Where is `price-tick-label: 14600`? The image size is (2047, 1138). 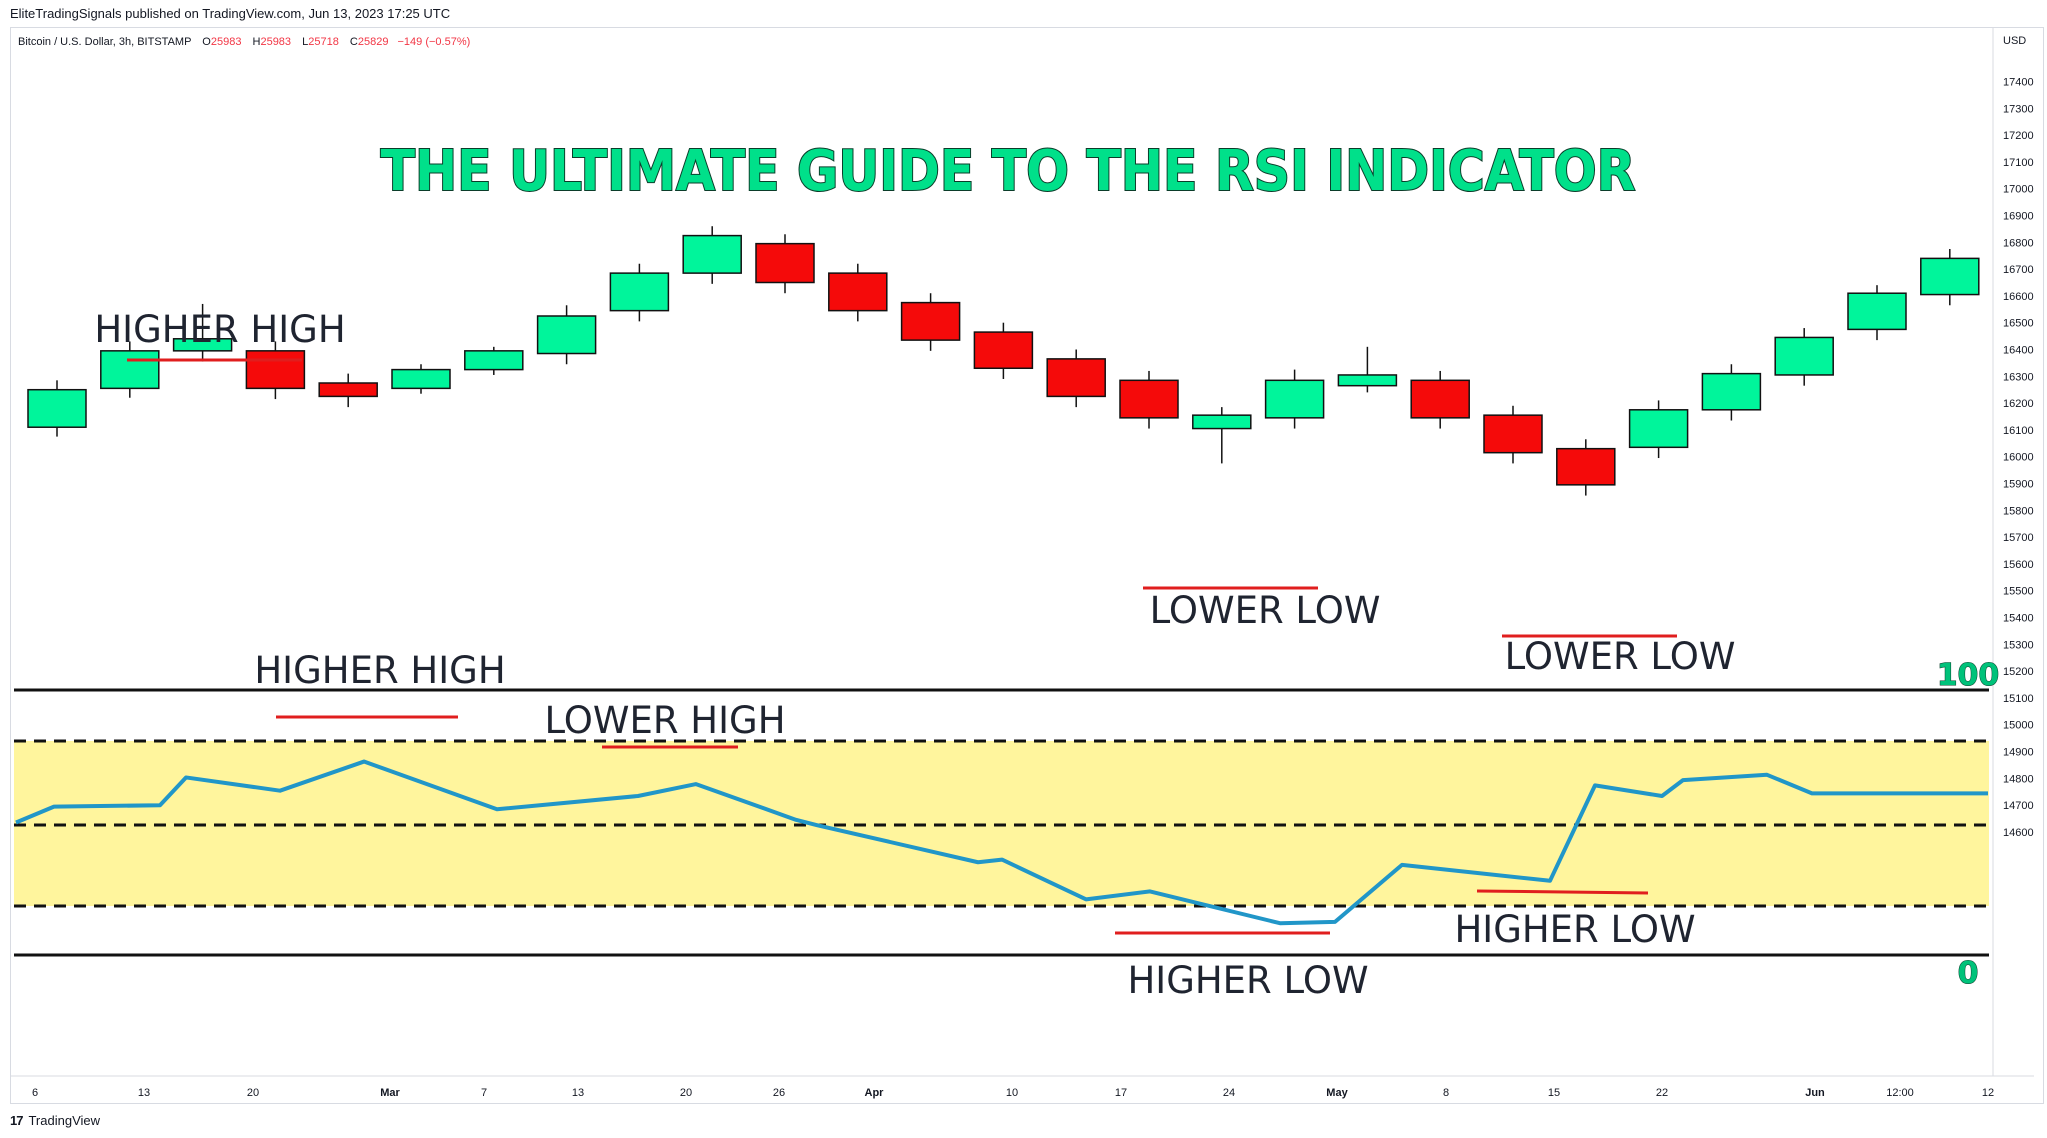 price-tick-label: 14600 is located at coordinates (2018, 833).